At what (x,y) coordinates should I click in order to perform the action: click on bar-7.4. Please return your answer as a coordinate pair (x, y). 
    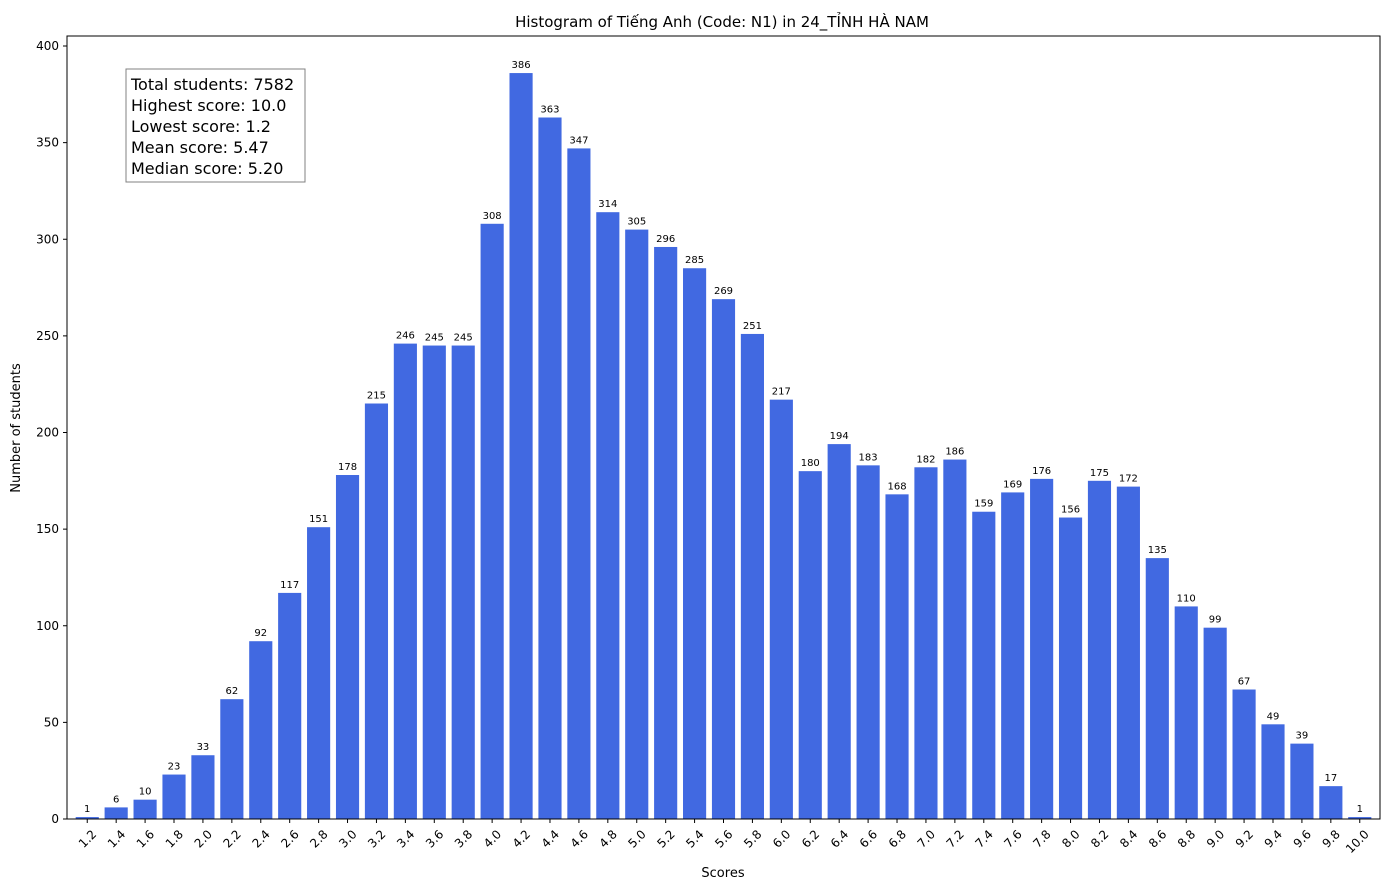
    Looking at the image, I should click on (984, 665).